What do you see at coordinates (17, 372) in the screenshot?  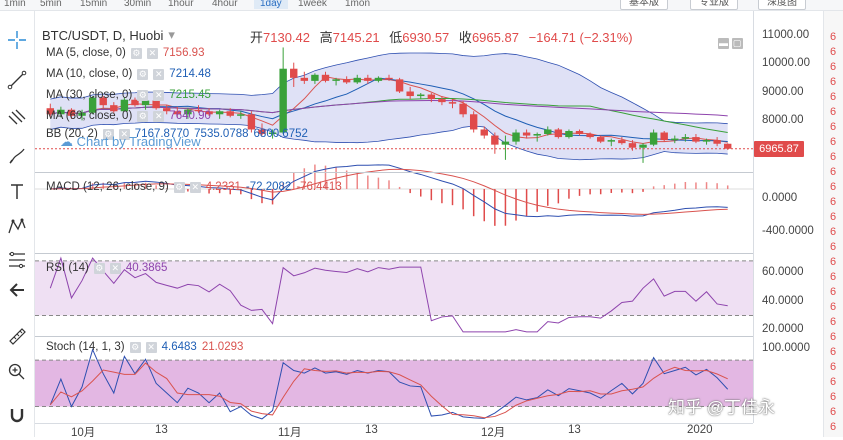 I see `zoom-in-icon` at bounding box center [17, 372].